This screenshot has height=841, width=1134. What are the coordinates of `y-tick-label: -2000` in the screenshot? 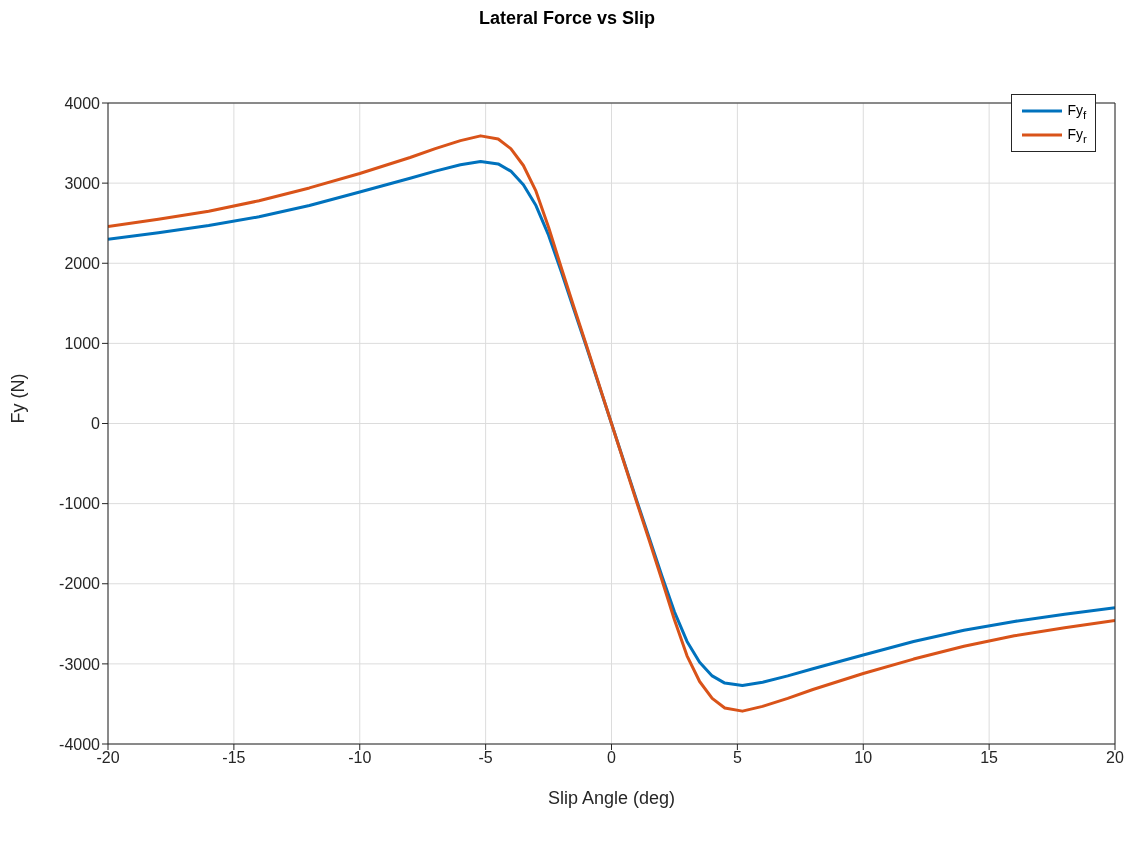 It's located at (80, 584).